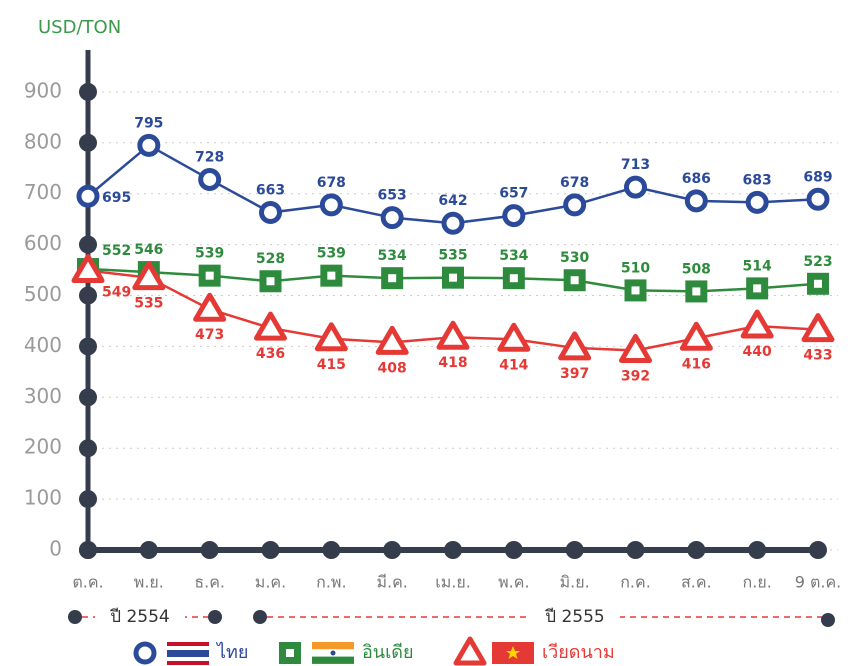  I want to click on legend-item: อินเดีย, so click(346, 653).